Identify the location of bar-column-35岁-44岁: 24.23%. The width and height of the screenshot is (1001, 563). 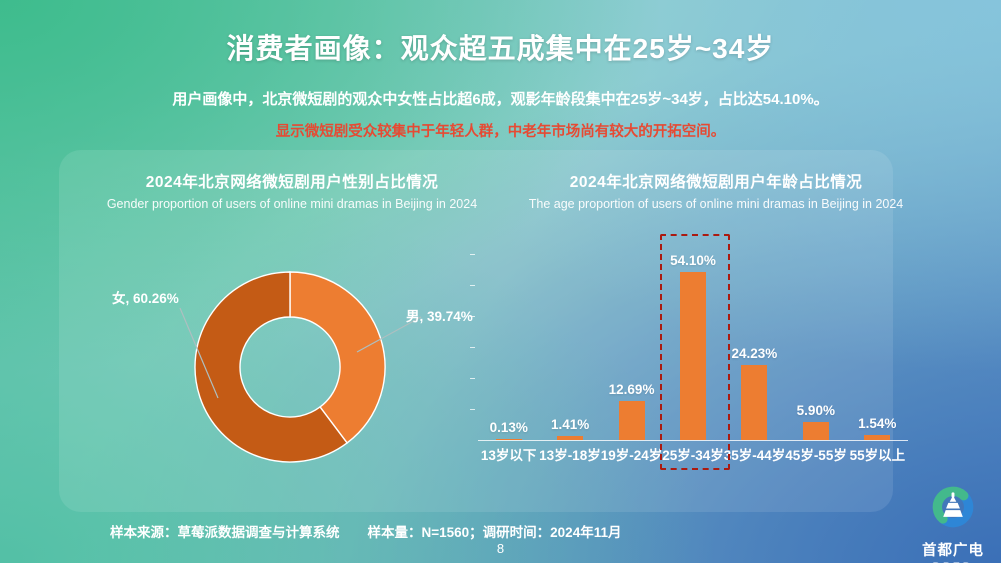
(754, 336).